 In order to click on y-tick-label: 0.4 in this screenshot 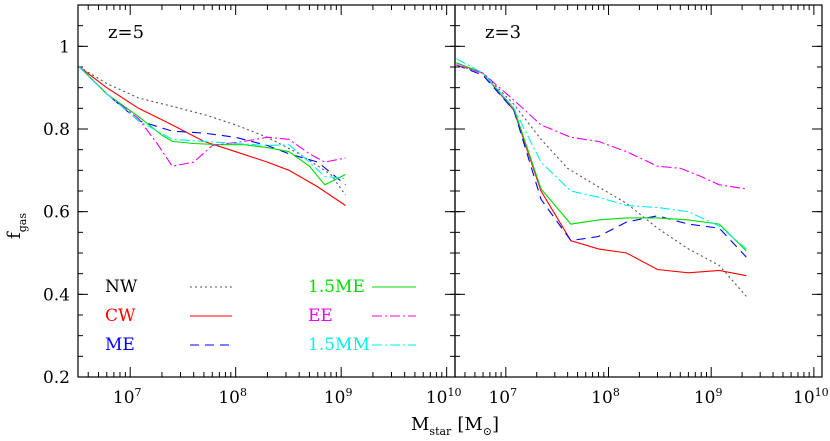, I will do `click(56, 295)`.